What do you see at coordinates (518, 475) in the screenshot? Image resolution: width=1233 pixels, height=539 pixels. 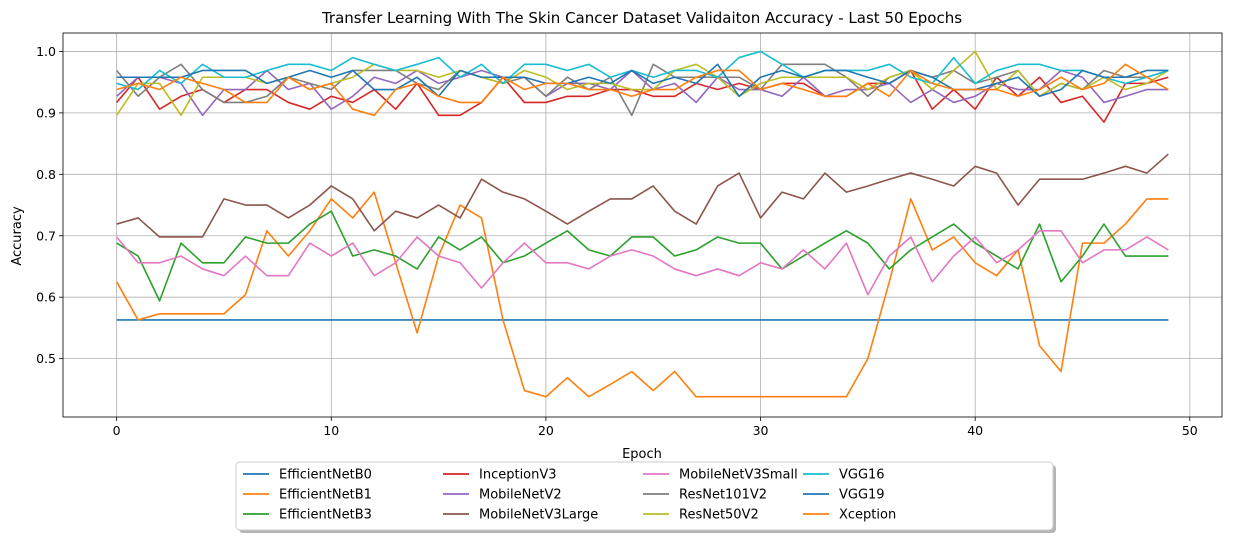 I see `legend-label-inceptionv3: InceptionV3` at bounding box center [518, 475].